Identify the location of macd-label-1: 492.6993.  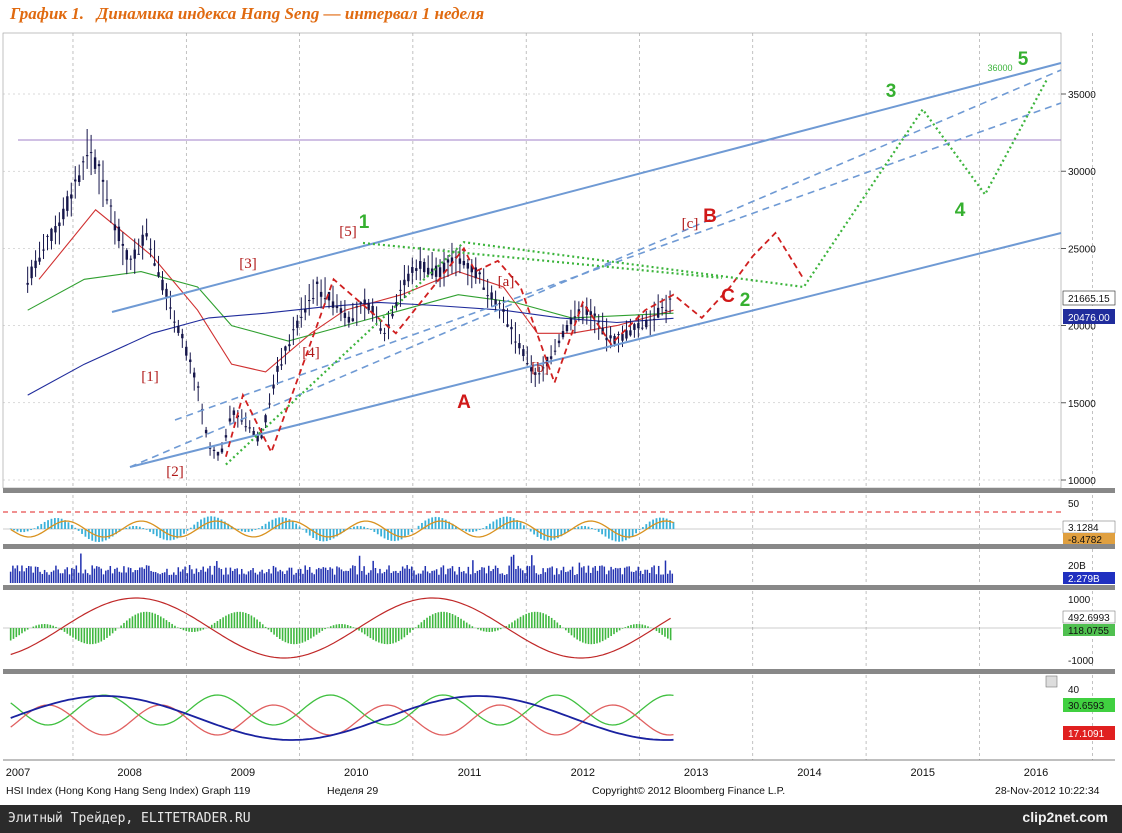
(1089, 618).